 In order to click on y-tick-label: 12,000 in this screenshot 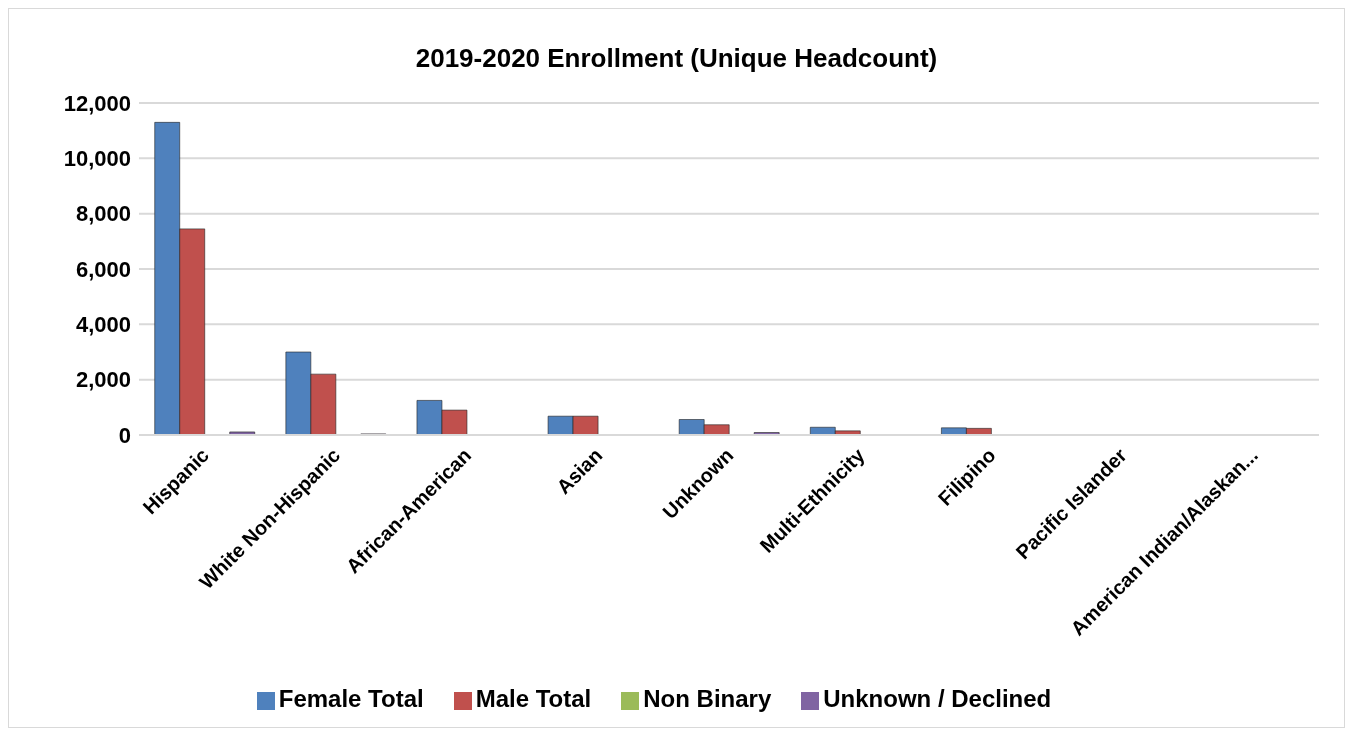, I will do `click(97, 103)`.